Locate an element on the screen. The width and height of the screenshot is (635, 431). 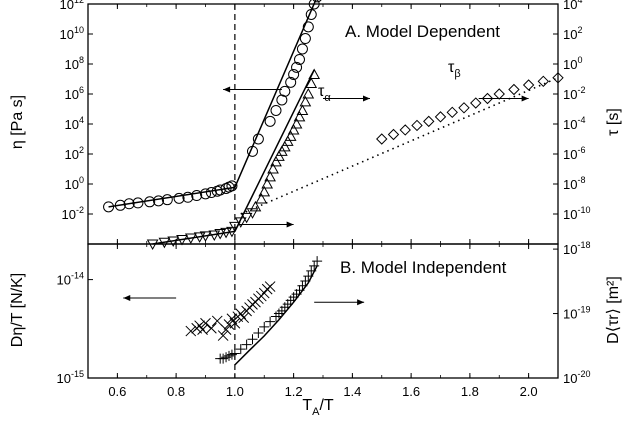
y-right-tick-label: 10⁻¹⁸ is located at coordinates (576, 248).